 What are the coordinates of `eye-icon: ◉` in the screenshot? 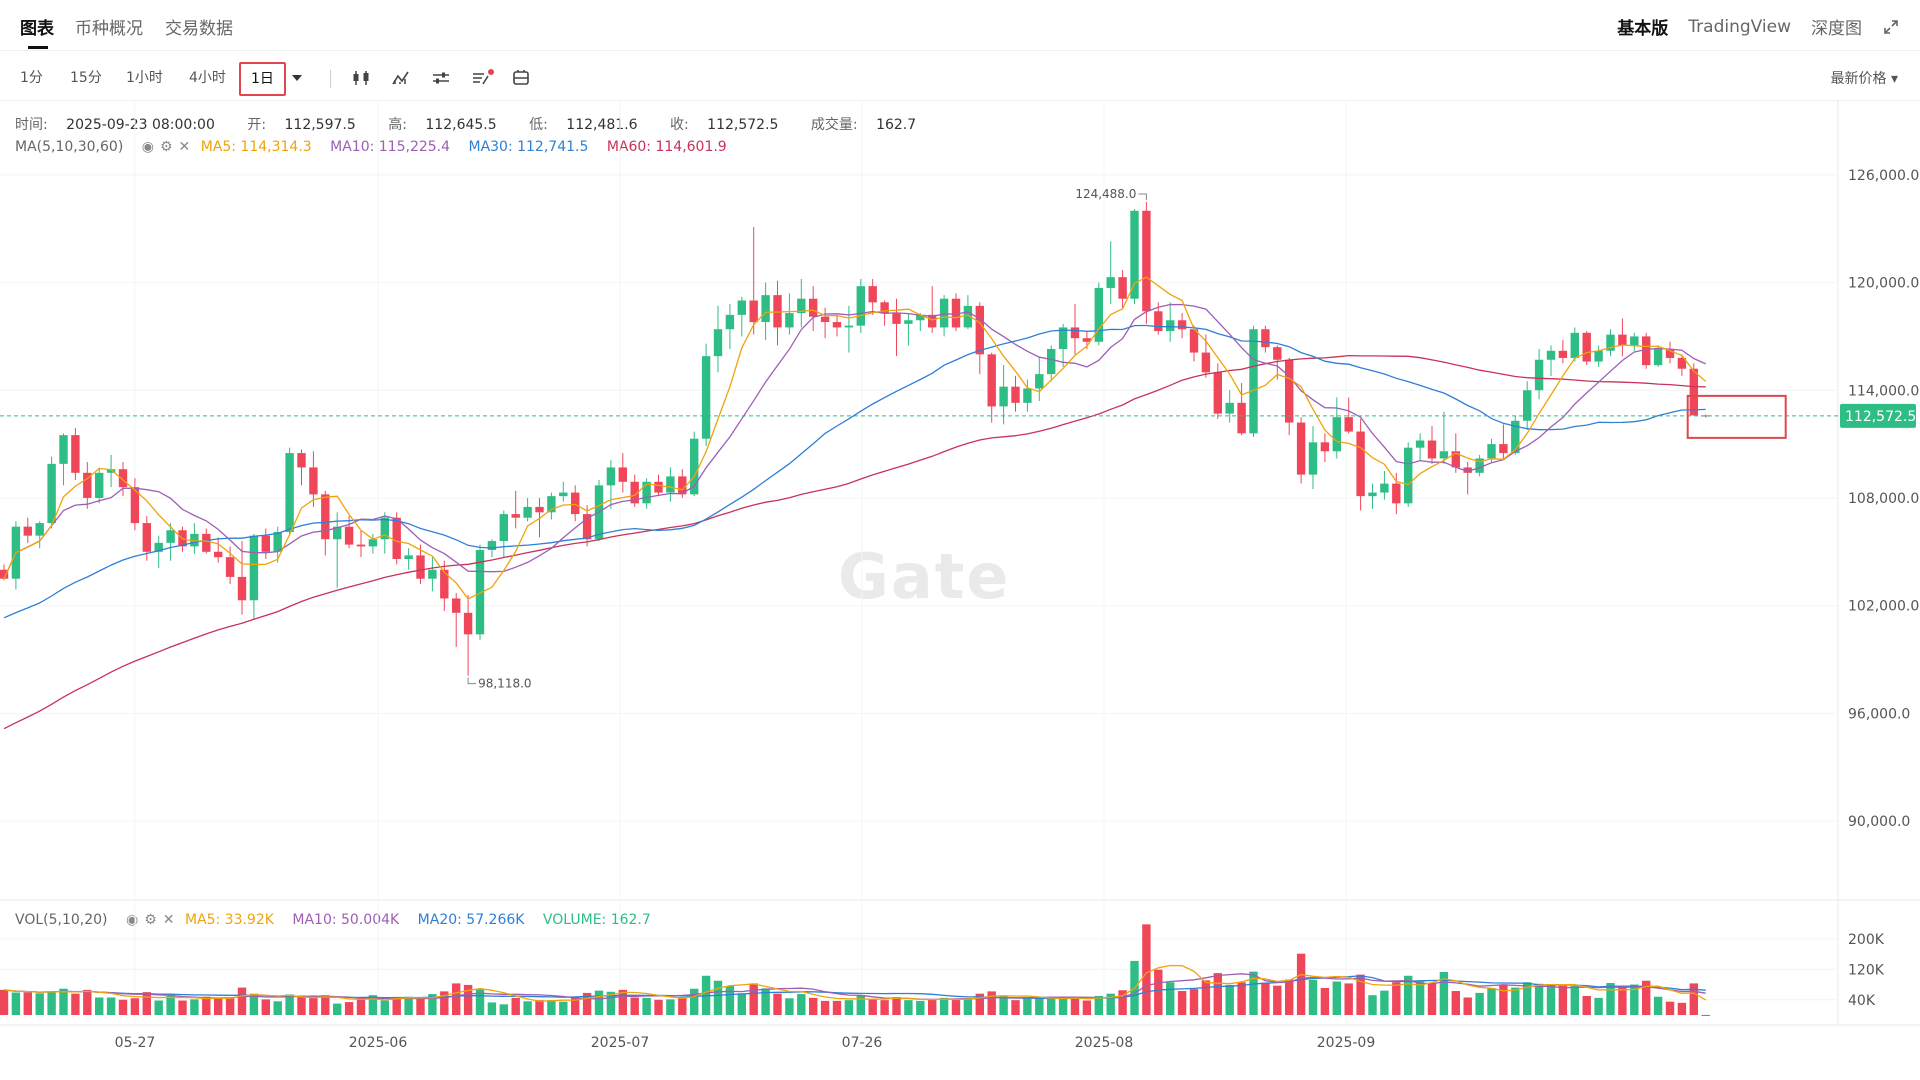 It's located at (147, 147).